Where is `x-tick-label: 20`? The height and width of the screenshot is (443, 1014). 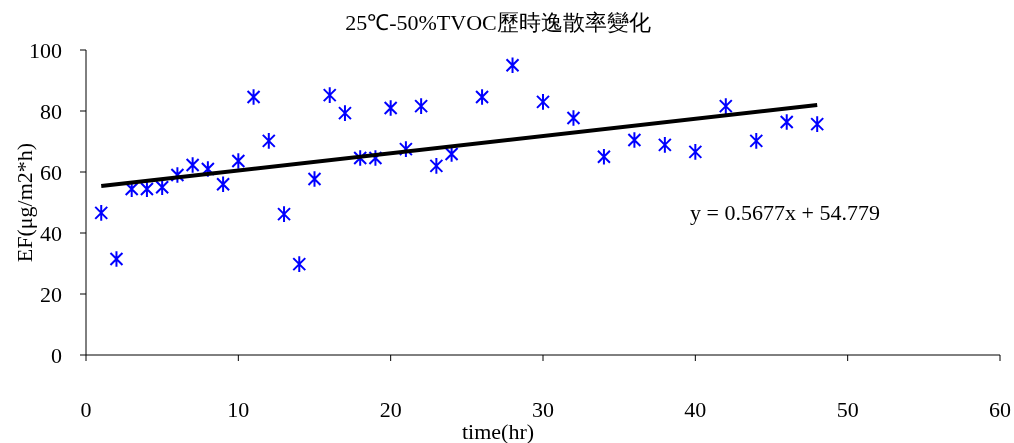
x-tick-label: 20 is located at coordinates (390, 409).